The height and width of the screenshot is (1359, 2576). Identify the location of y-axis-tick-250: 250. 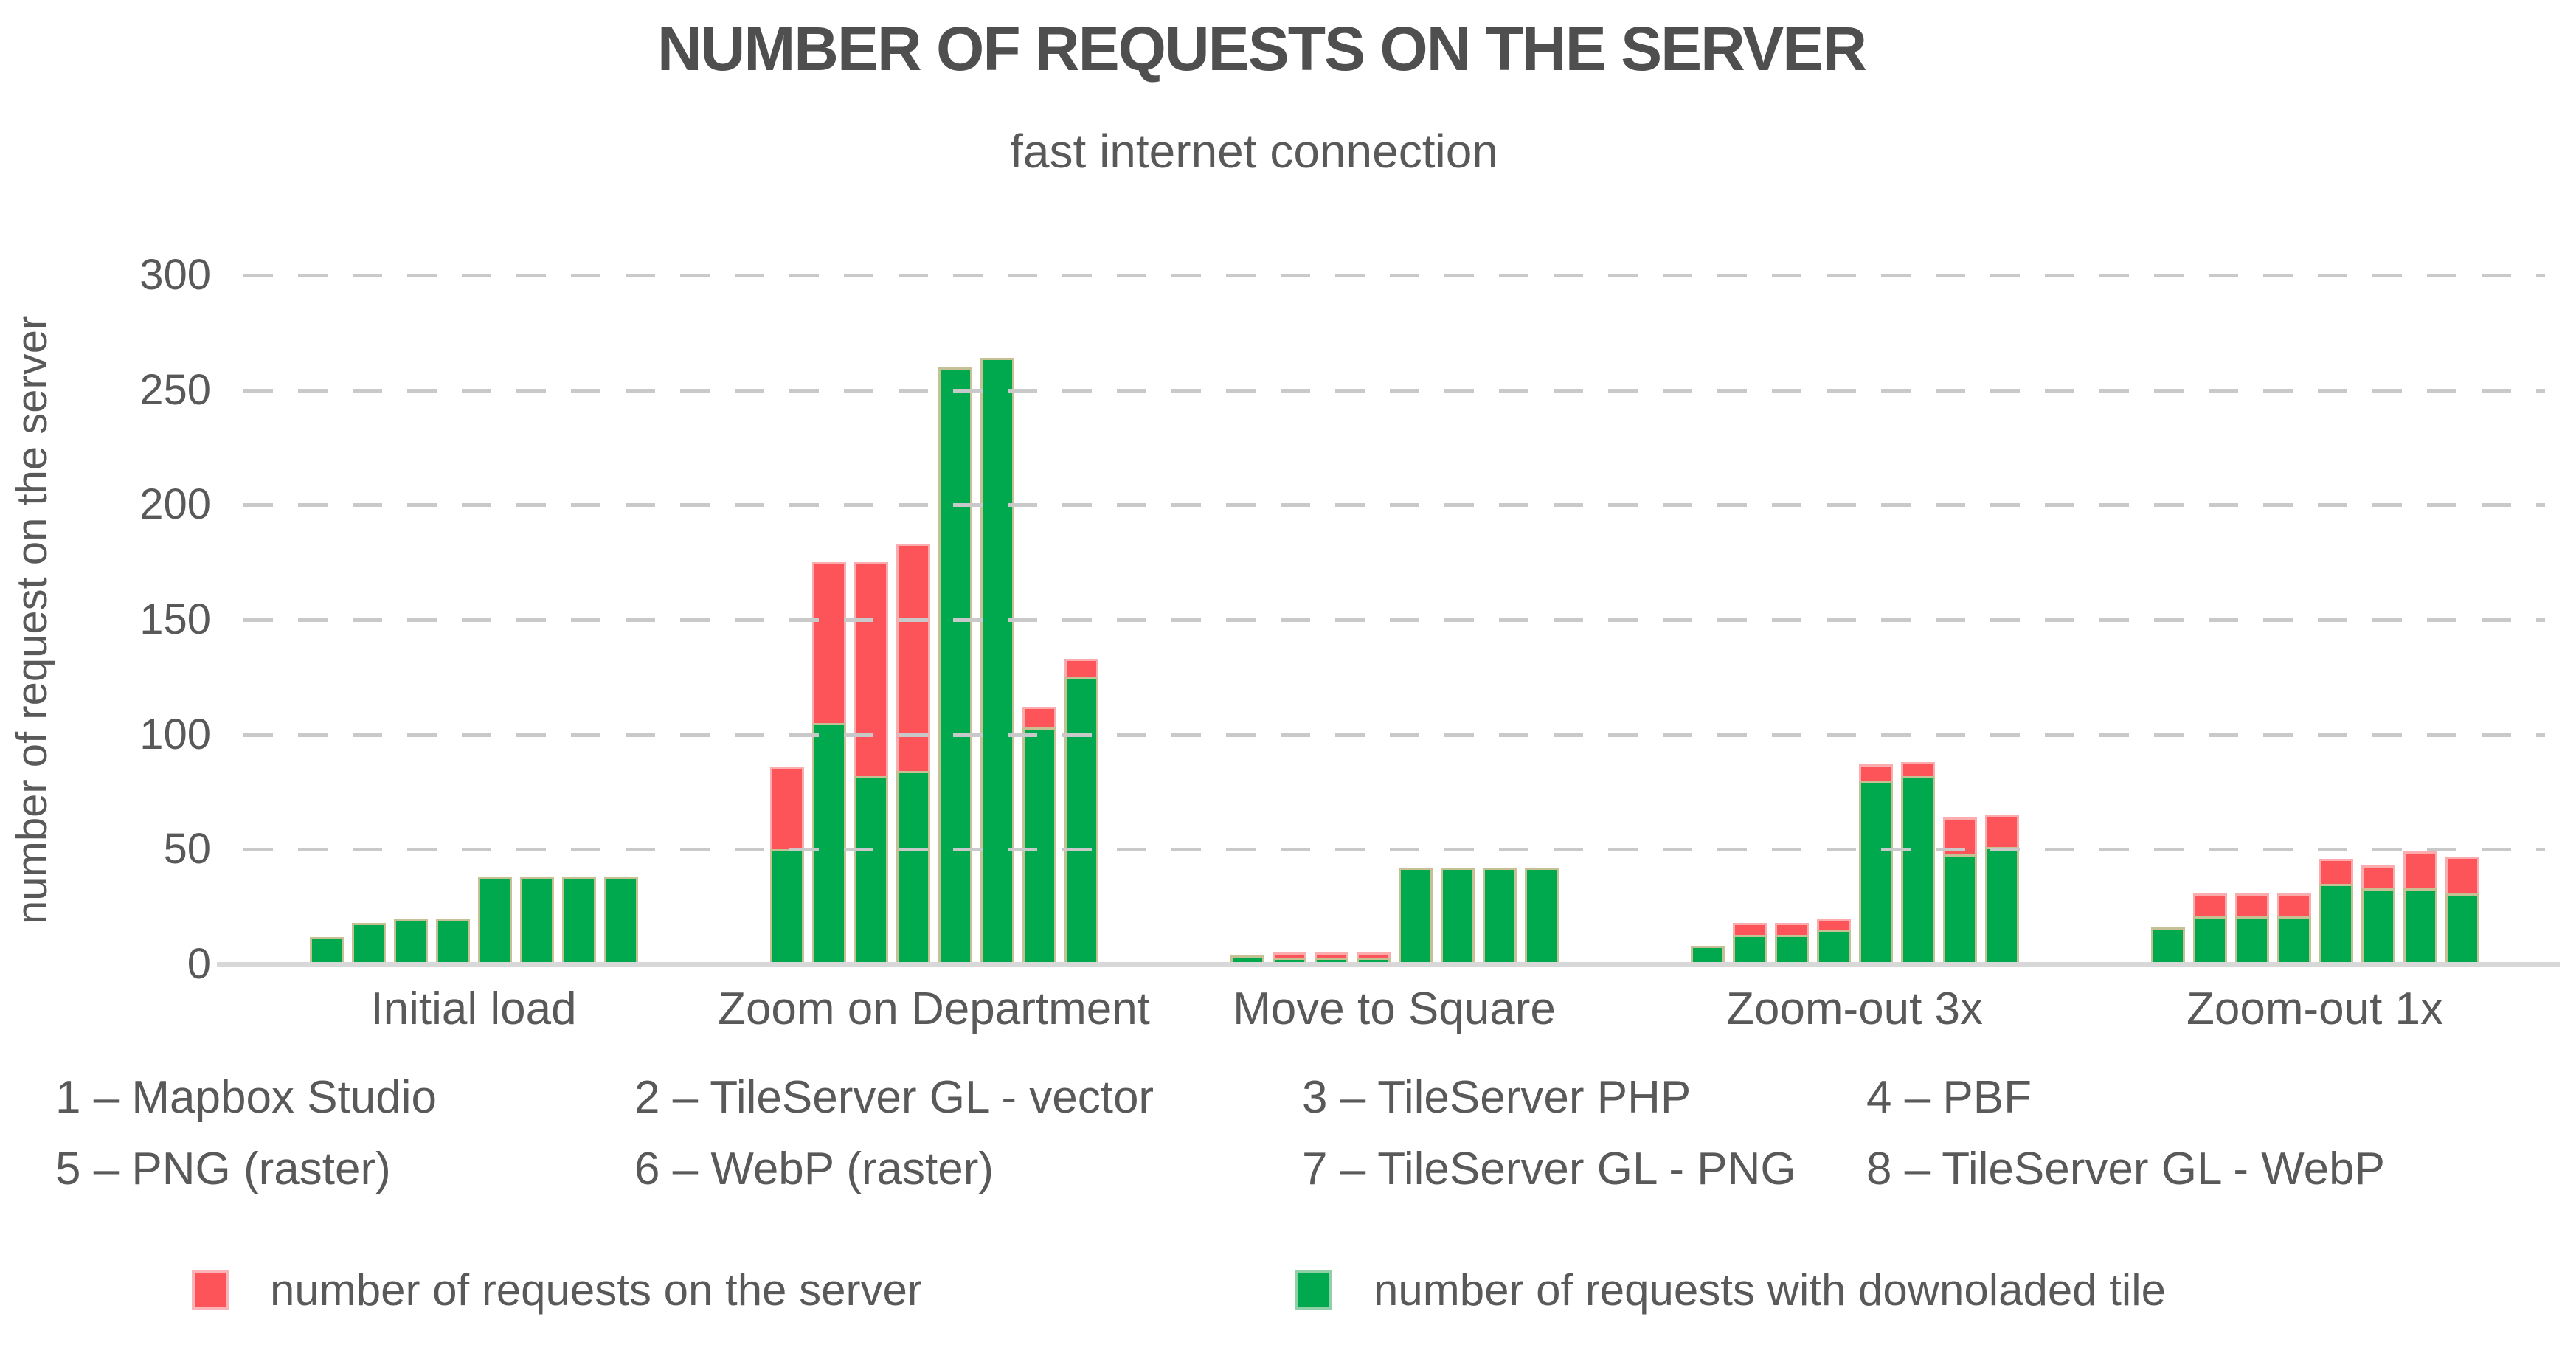
(175, 390).